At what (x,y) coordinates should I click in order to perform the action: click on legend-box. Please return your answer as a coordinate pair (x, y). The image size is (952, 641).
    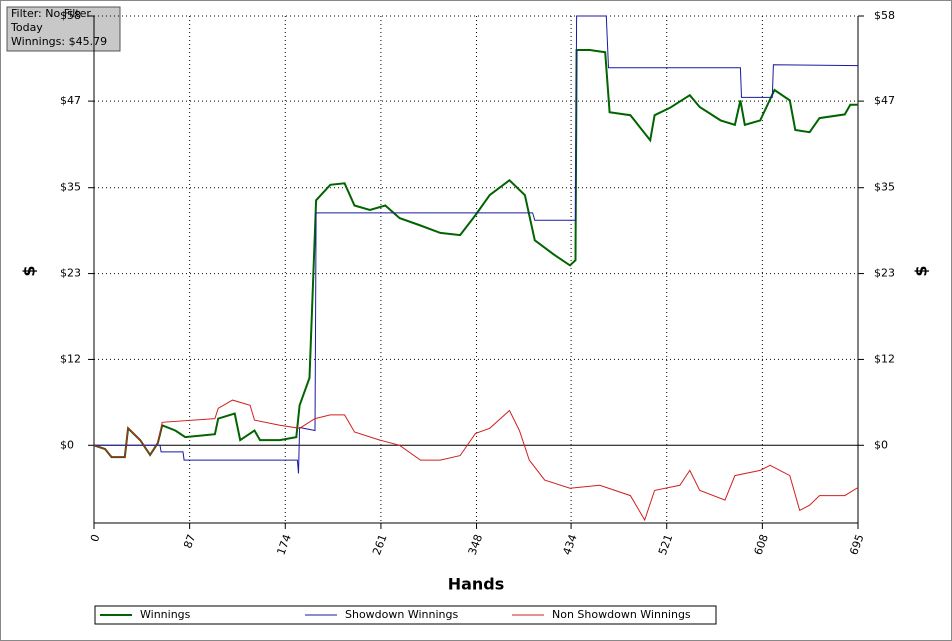
    Looking at the image, I should click on (405, 615).